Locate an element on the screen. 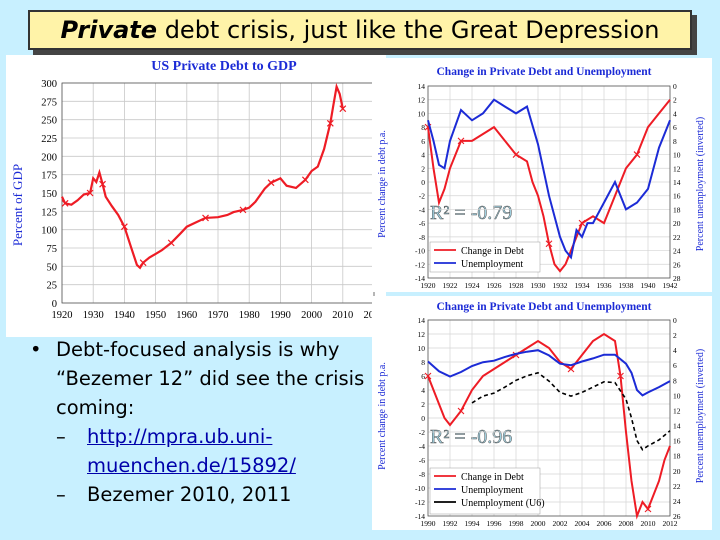  sub-bullet-item: – Bezemer 2010, 2011 is located at coordinates (200, 494).